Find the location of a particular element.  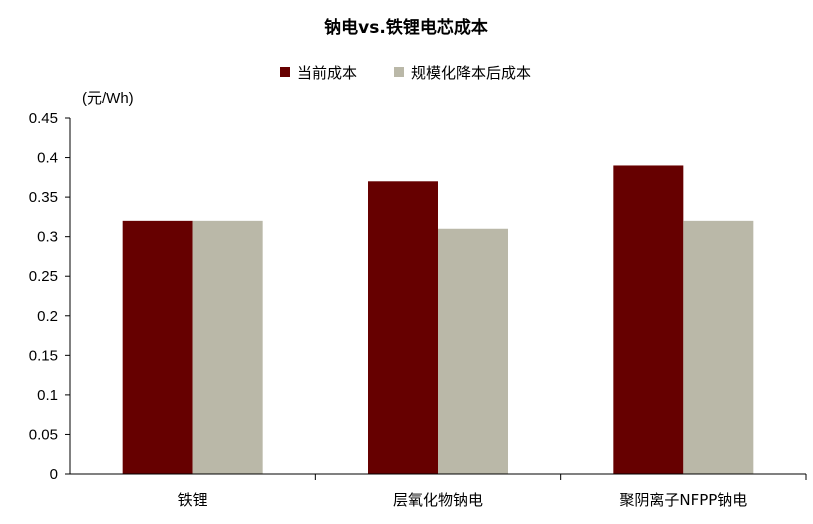

y-tick-label: 0.15 is located at coordinates (43, 355).